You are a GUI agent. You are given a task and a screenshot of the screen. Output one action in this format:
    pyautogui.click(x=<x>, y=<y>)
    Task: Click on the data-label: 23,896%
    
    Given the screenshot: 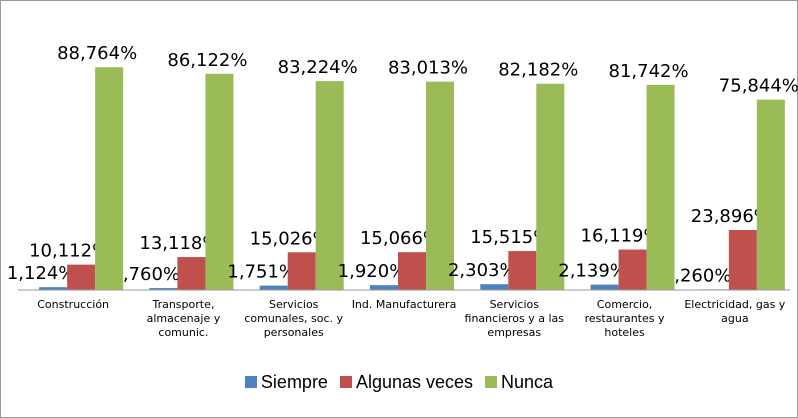 What is the action you would take?
    pyautogui.click(x=731, y=216)
    